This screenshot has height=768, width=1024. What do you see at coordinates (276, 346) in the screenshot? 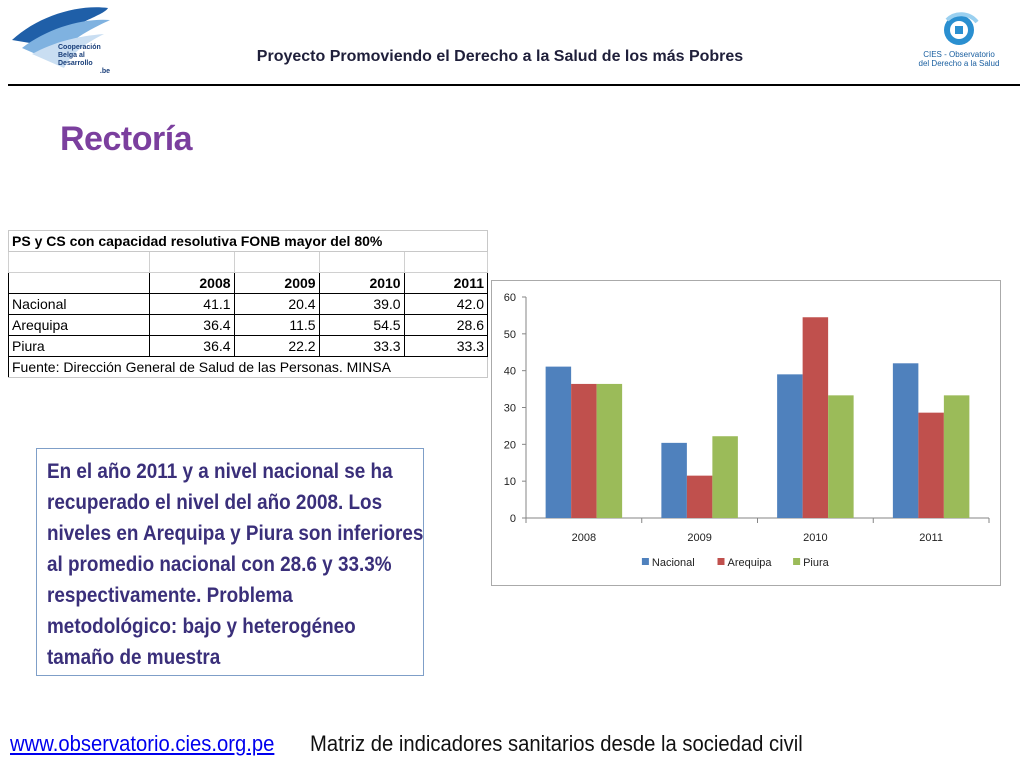
I see `table-cell: 22.2` at bounding box center [276, 346].